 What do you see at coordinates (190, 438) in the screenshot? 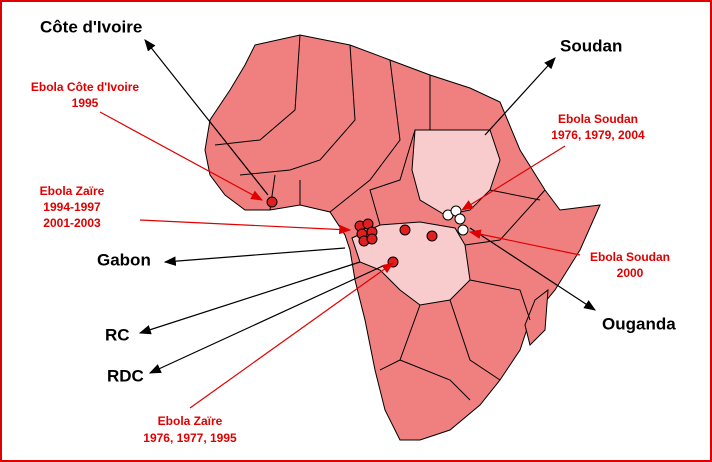
I see `outbreak-label: 1976, 1977, 1995` at bounding box center [190, 438].